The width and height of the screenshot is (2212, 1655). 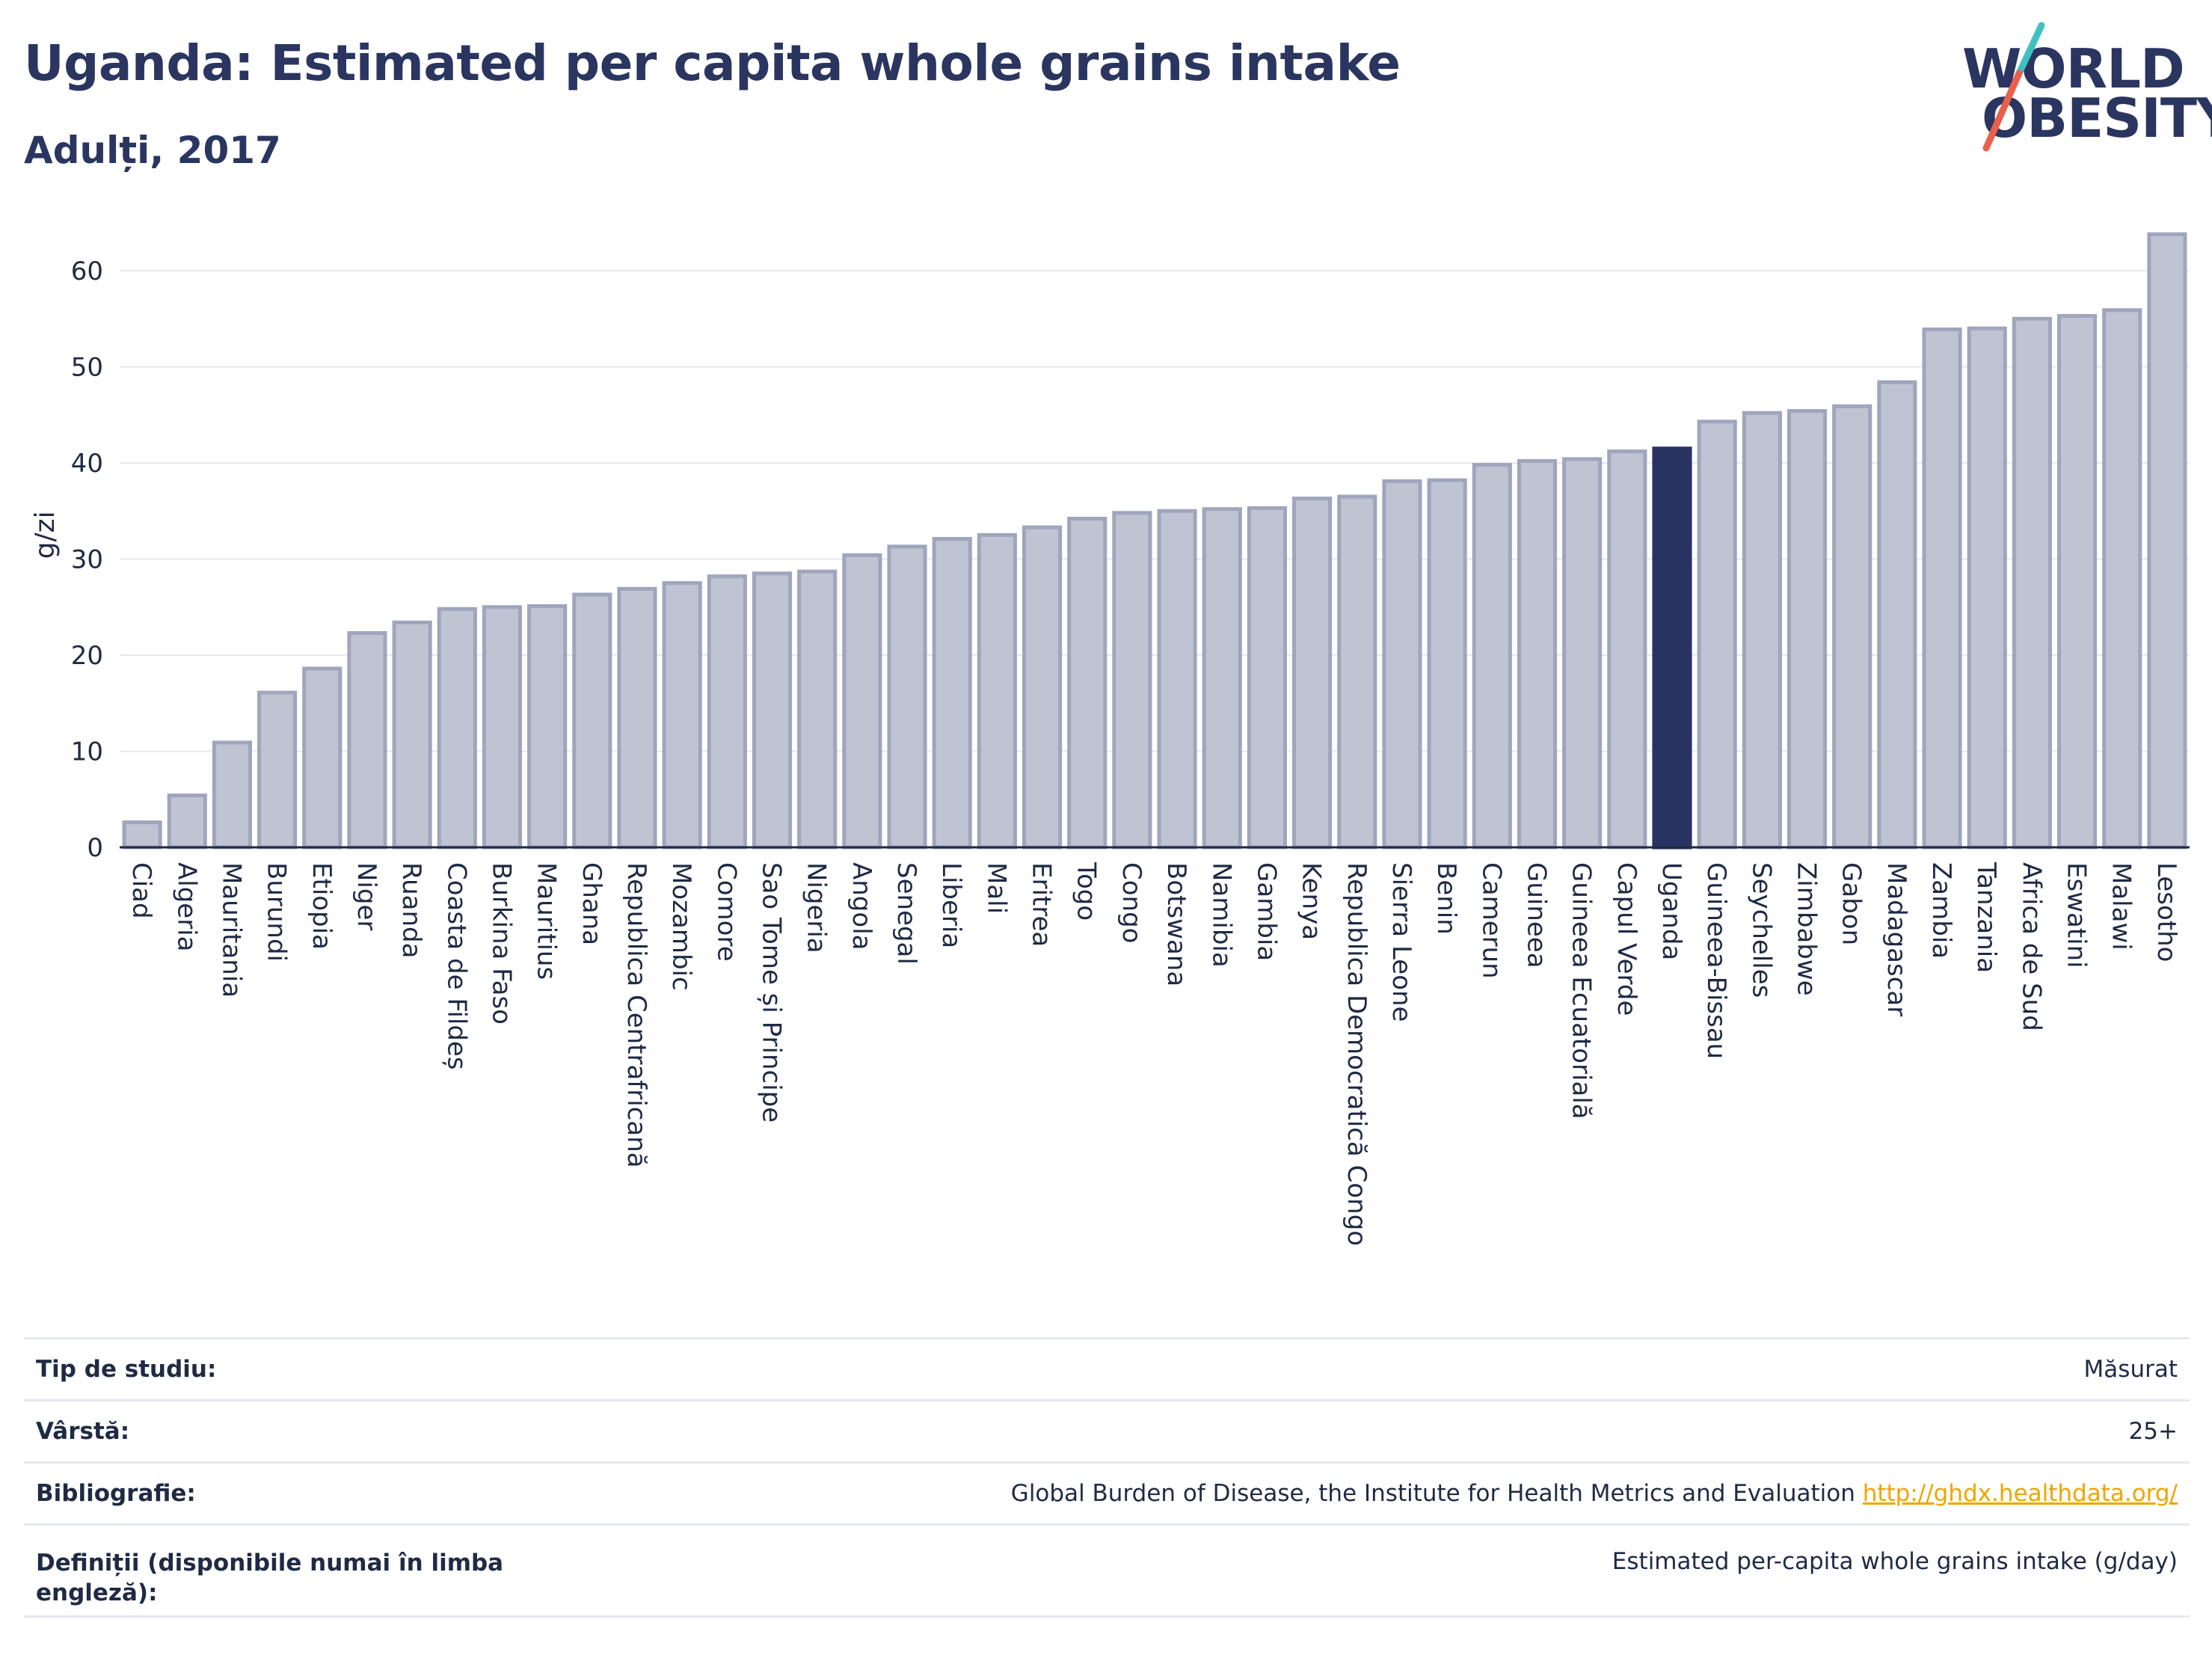 What do you see at coordinates (1807, 929) in the screenshot?
I see `x-tick-label: Zimbabwe` at bounding box center [1807, 929].